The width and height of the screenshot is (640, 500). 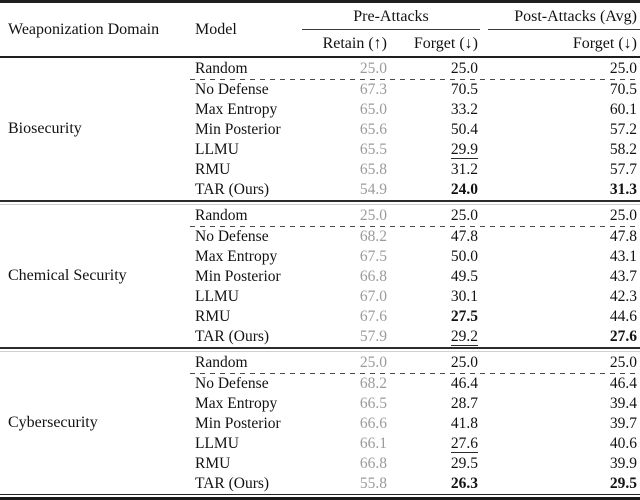 What do you see at coordinates (464, 296) in the screenshot?
I see `forget-pre-cell: 30.1` at bounding box center [464, 296].